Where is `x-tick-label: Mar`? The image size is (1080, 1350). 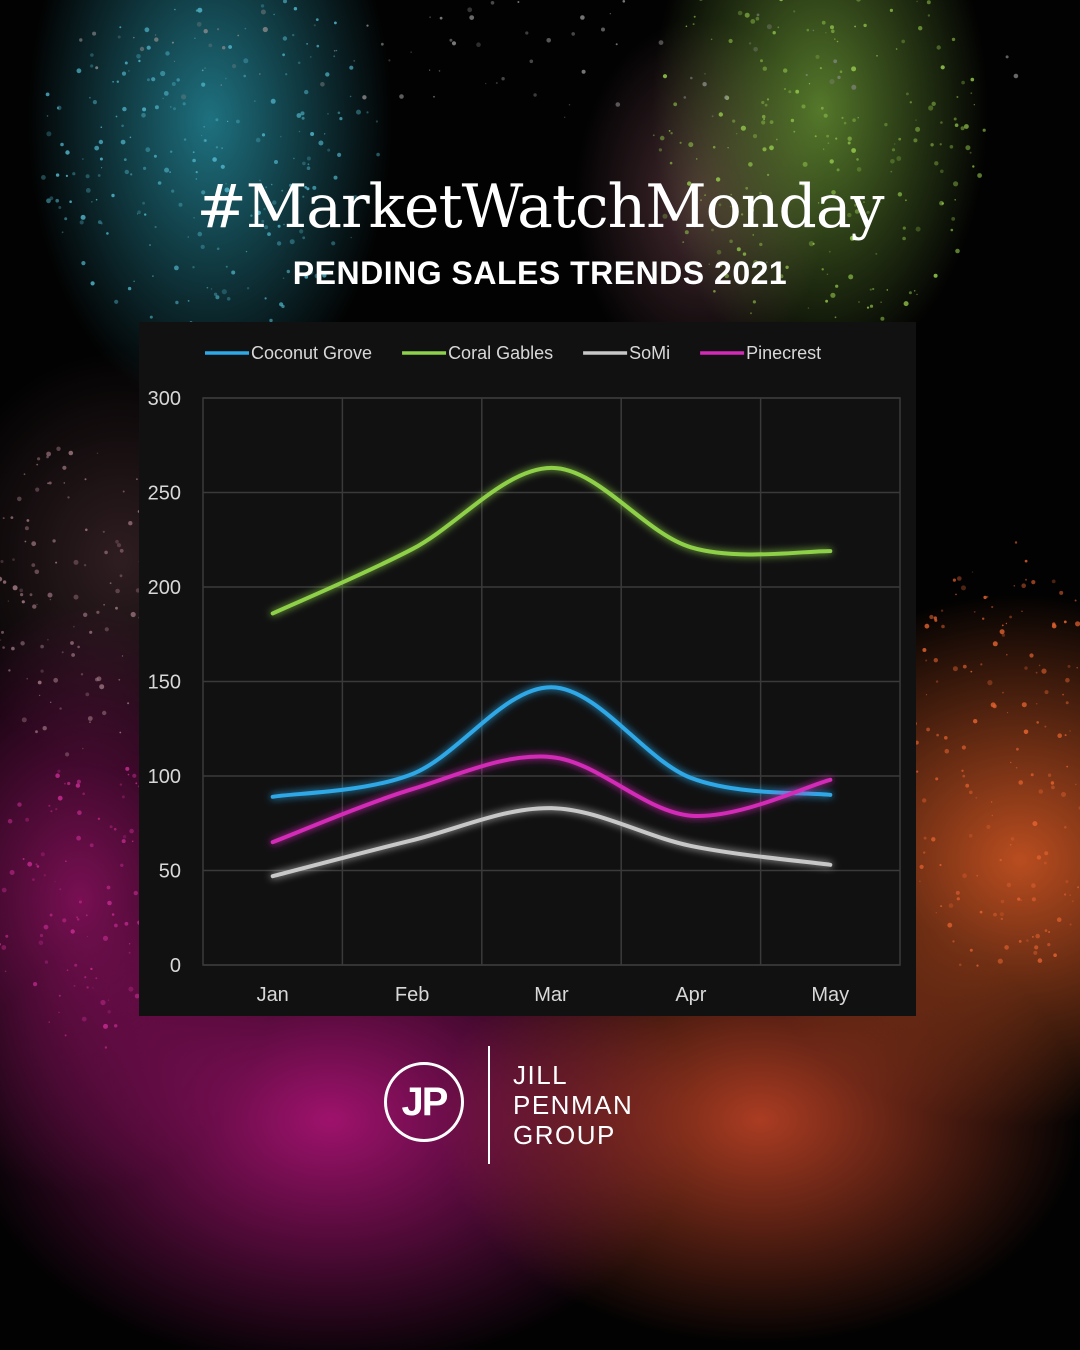 x-tick-label: Mar is located at coordinates (551, 995).